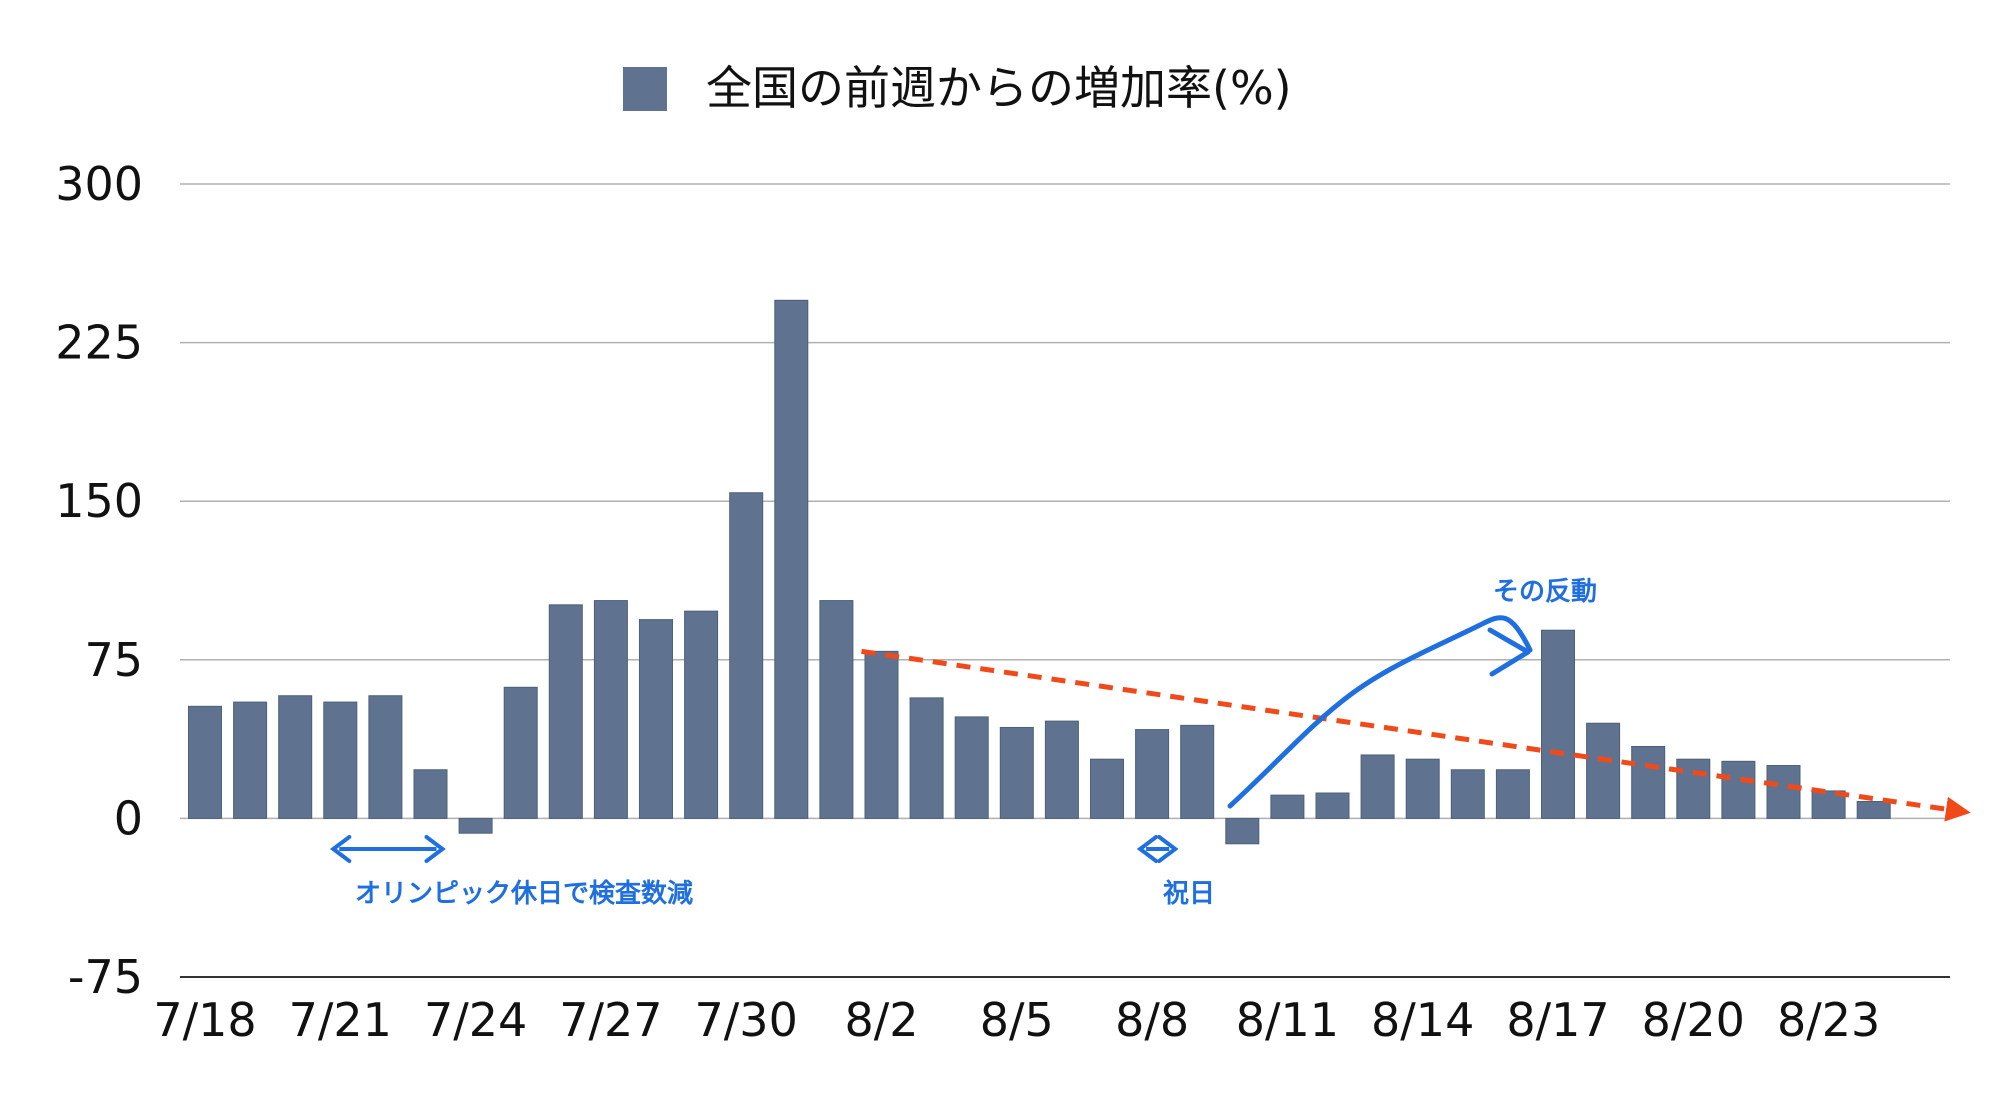 The image size is (2010, 1096). What do you see at coordinates (1287, 1020) in the screenshot?
I see `x-tick-label: 8/11` at bounding box center [1287, 1020].